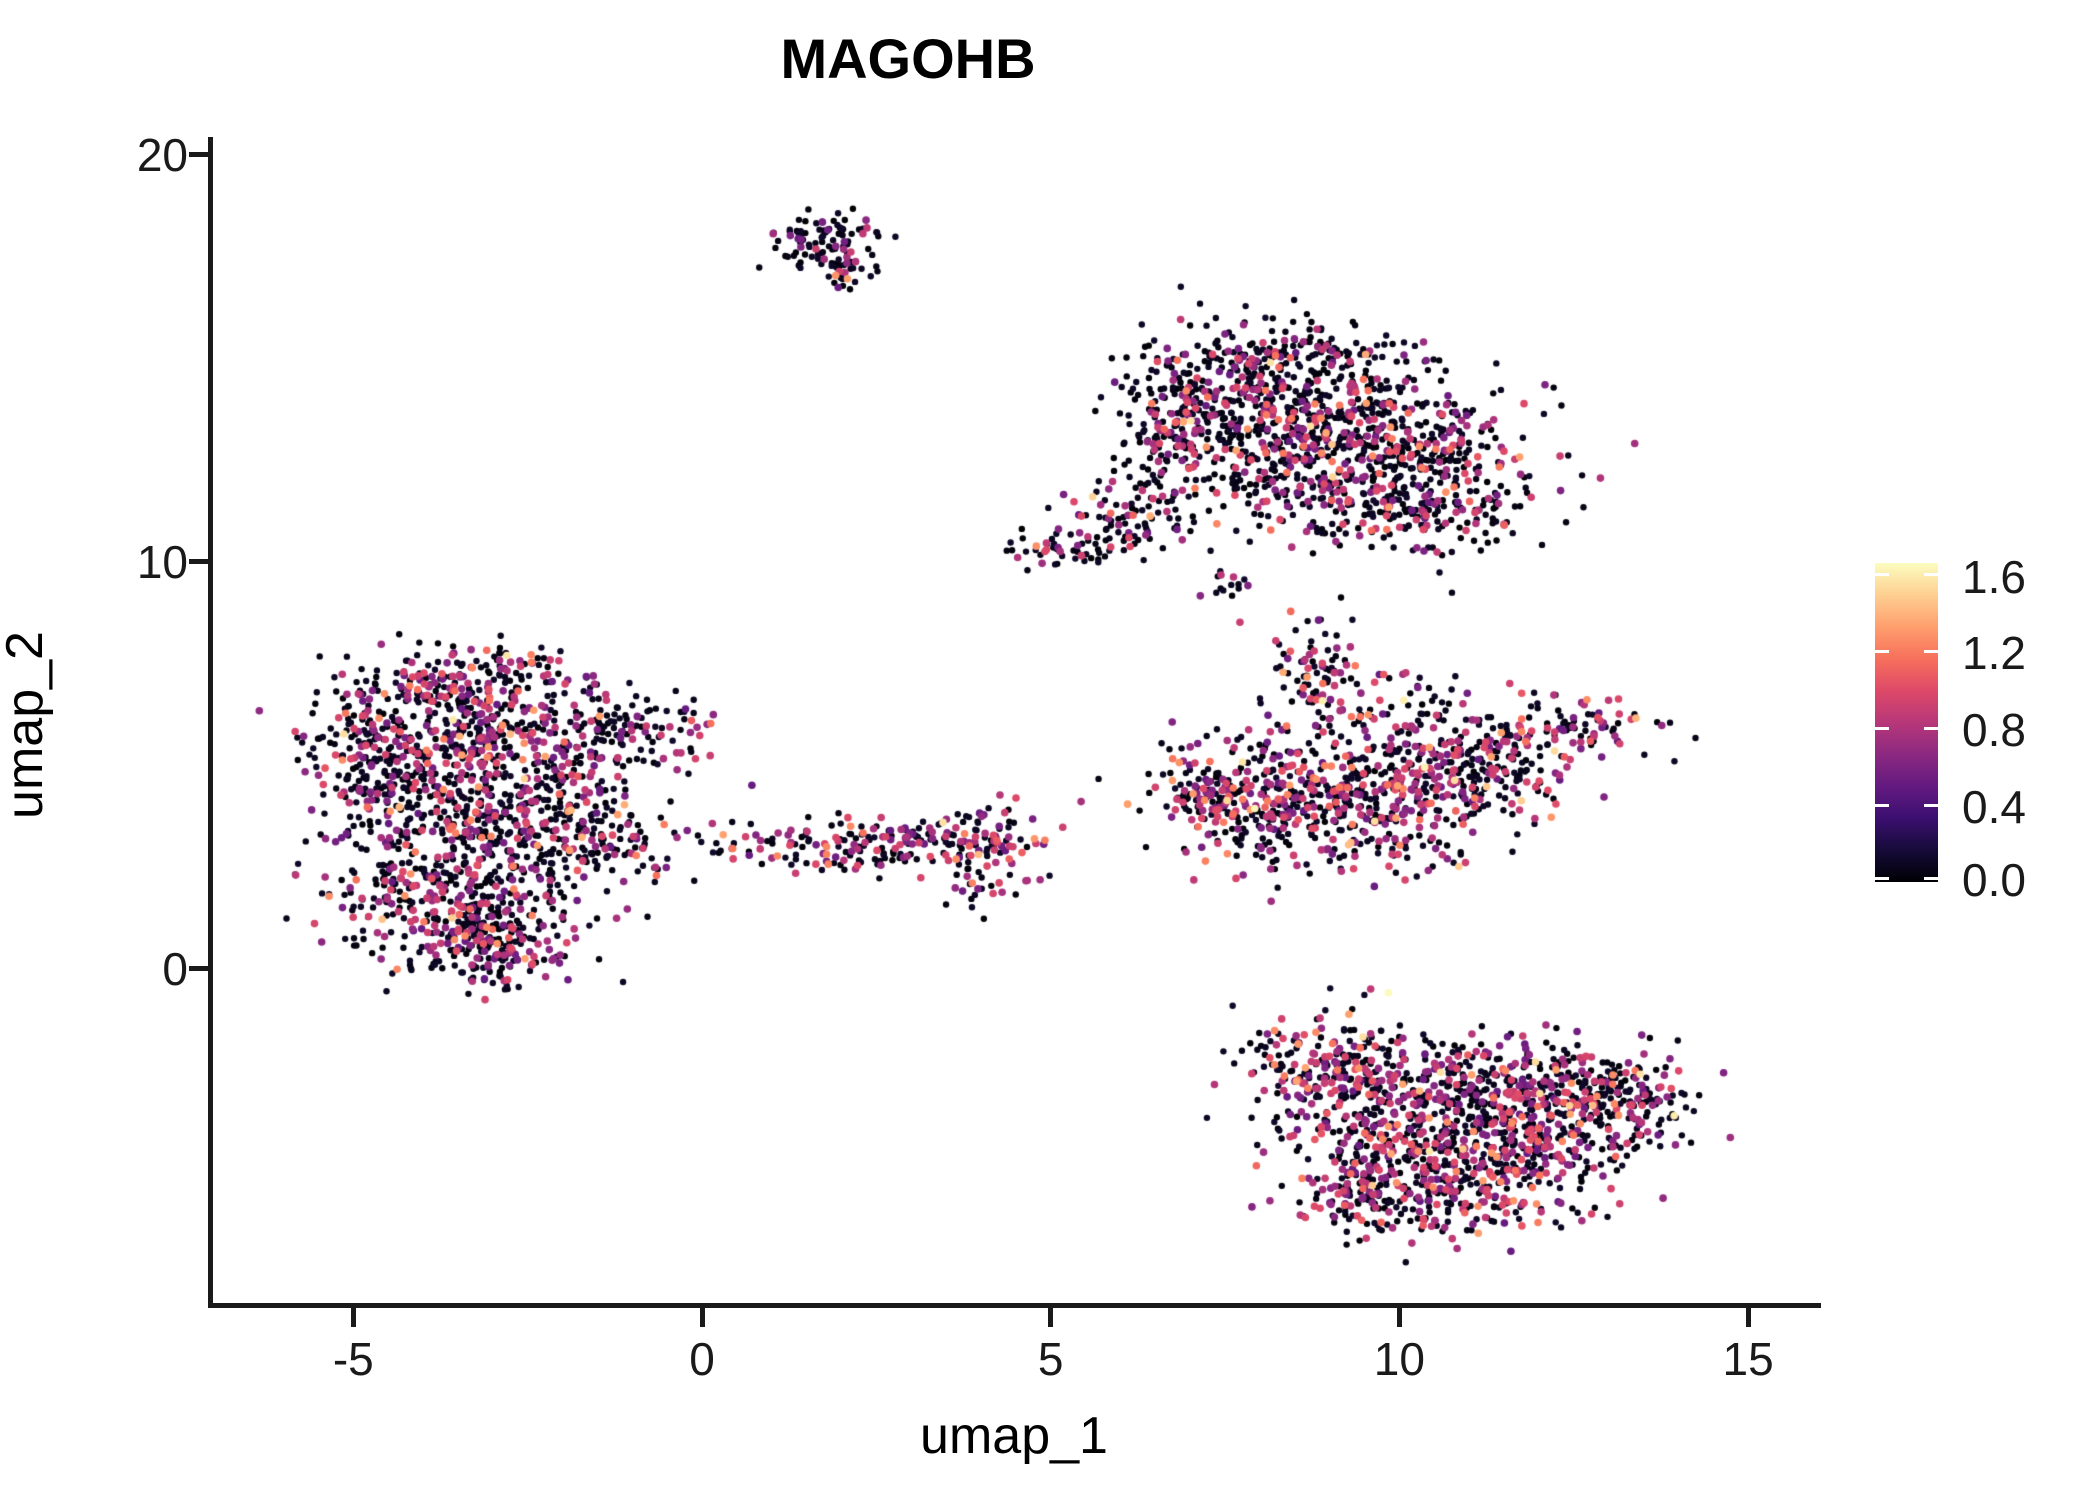 The width and height of the screenshot is (2100, 1500). What do you see at coordinates (1994, 807) in the screenshot?
I see `colorbar-tick-label: 0.4` at bounding box center [1994, 807].